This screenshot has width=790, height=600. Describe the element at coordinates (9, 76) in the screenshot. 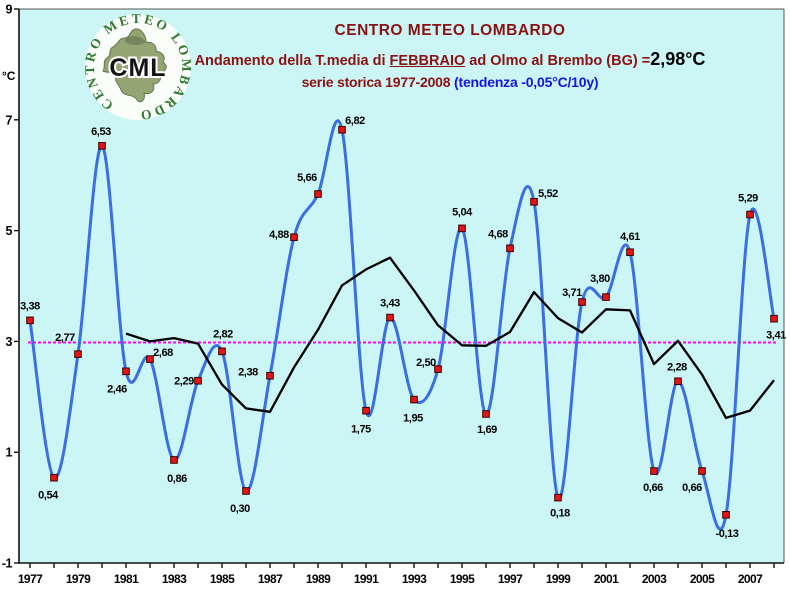

I see `y-axis-unit-label: °C` at that location.